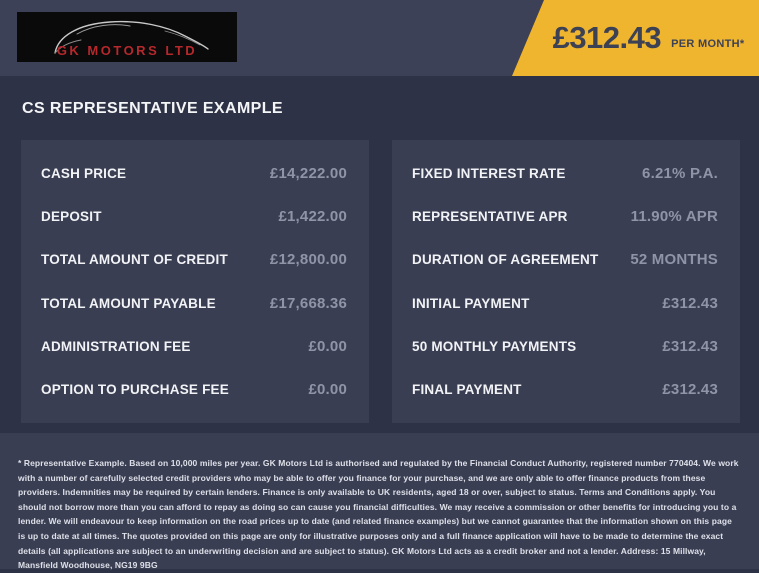 This screenshot has height=573, width=759. Describe the element at coordinates (565, 303) in the screenshot. I see `finance-row-initial-payment: INITIAL PAYMENT £312.43` at that location.